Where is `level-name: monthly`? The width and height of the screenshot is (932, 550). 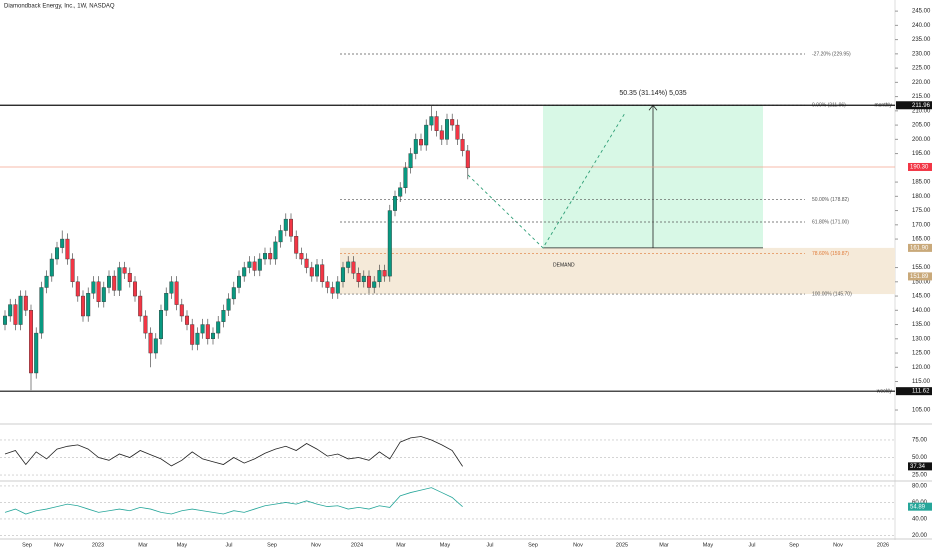
level-name: monthly is located at coordinates (883, 106).